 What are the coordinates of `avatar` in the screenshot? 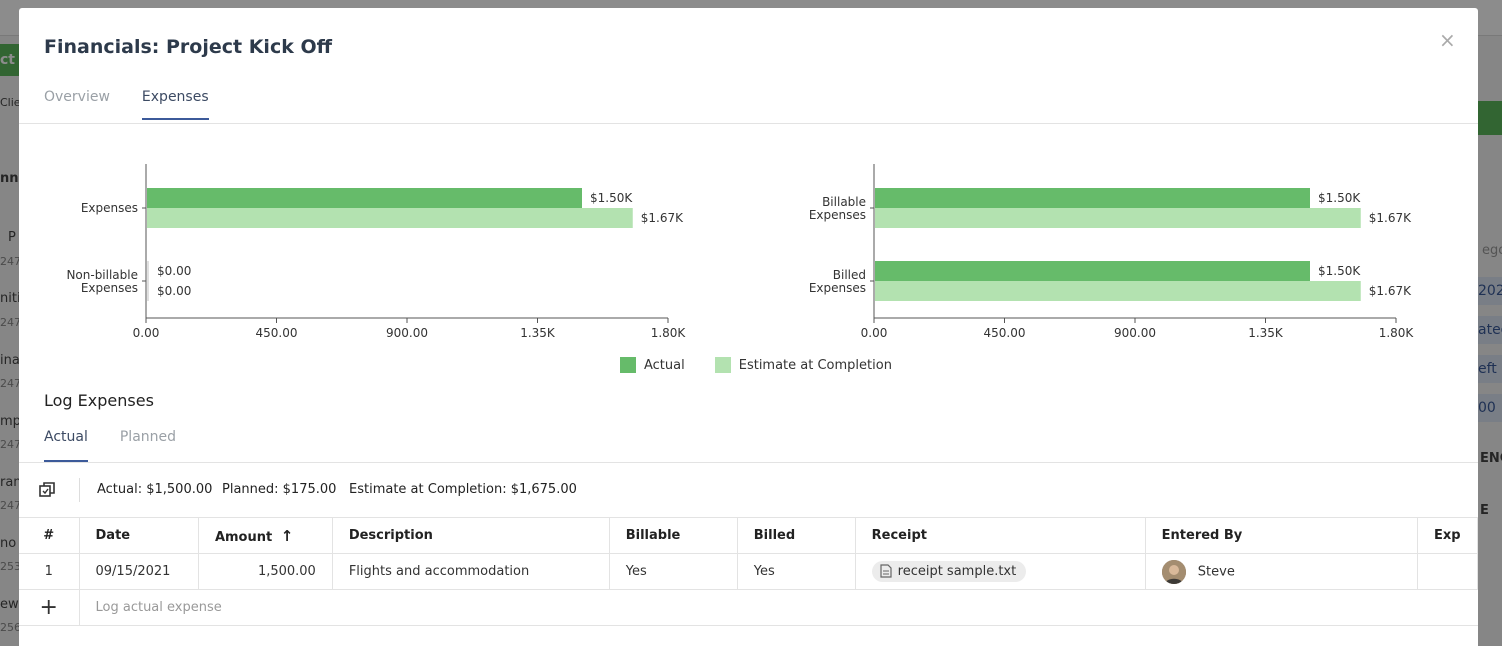 It's located at (1173, 571).